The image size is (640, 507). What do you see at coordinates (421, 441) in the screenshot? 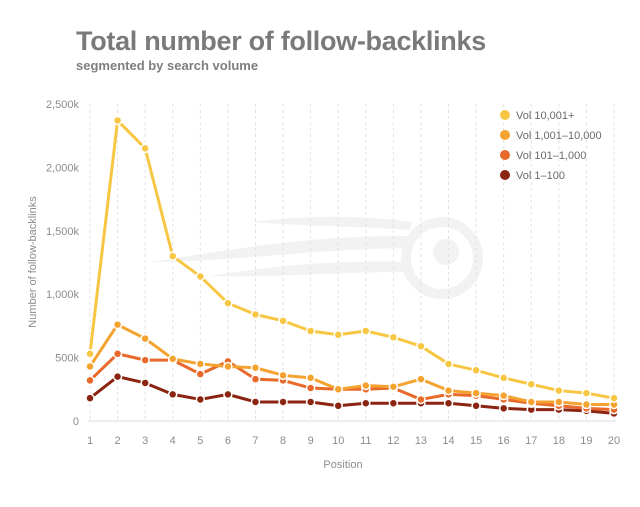
I see `x-tick-label: 13` at bounding box center [421, 441].